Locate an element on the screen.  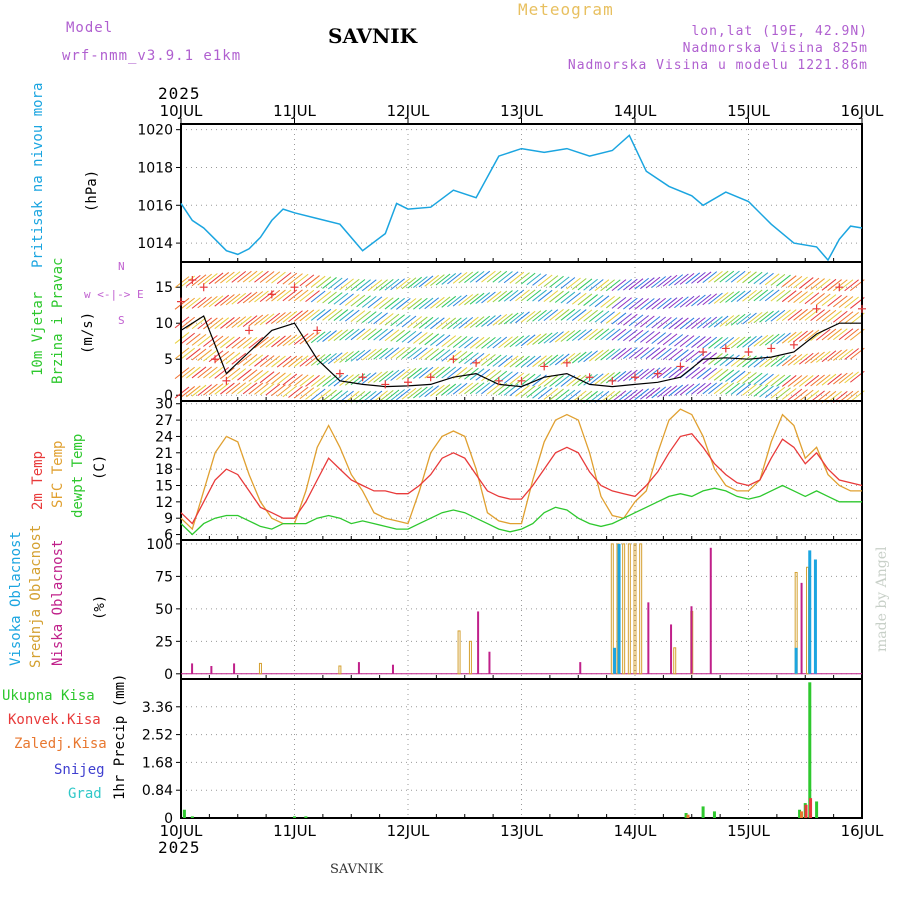
x-tick-label: 16JUL is located at coordinates (862, 831).